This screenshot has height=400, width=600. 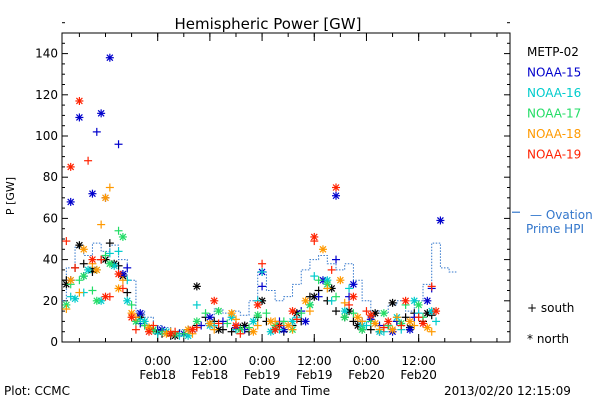 I want to click on timestamp: 2013/02/20 12:15:09, so click(x=507, y=391).